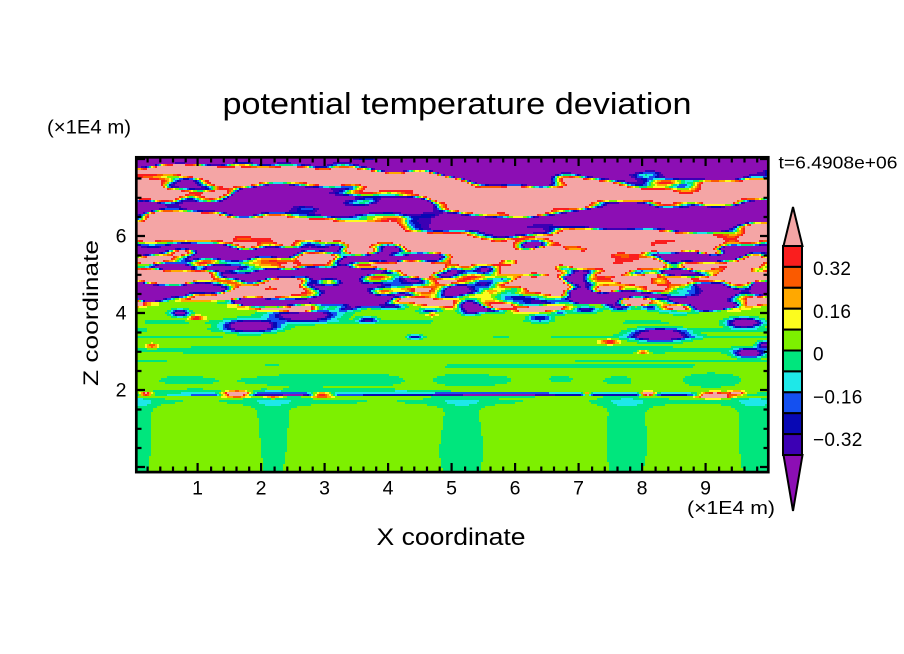 This screenshot has height=654, width=904. I want to click on svg-text: 7, so click(578, 489).